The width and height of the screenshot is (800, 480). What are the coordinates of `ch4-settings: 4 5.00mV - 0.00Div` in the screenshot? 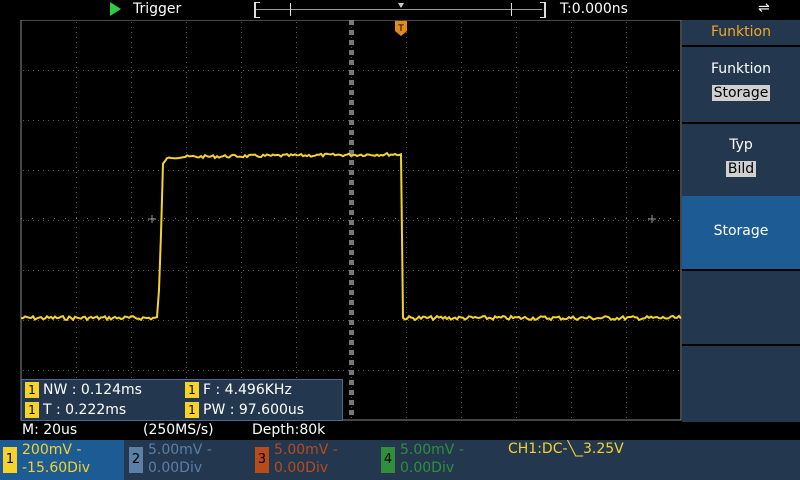 It's located at (440, 460).